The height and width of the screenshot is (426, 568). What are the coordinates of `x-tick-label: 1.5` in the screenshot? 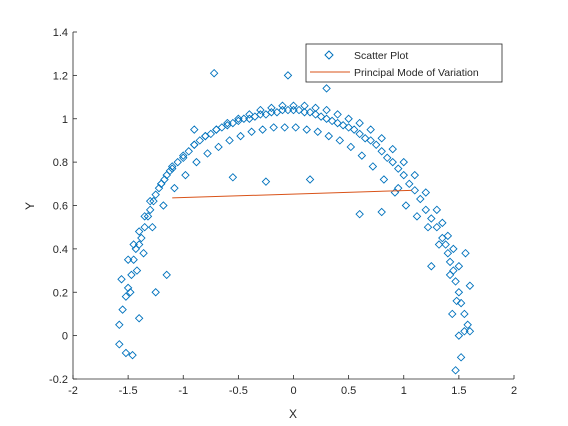 It's located at (458, 391).